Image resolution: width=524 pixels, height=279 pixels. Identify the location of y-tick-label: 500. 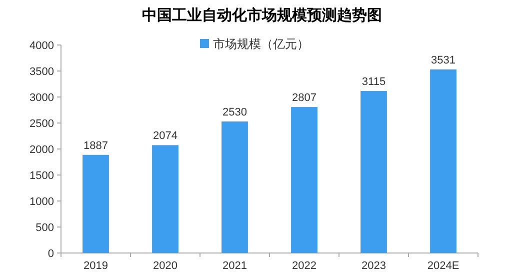
(45, 228).